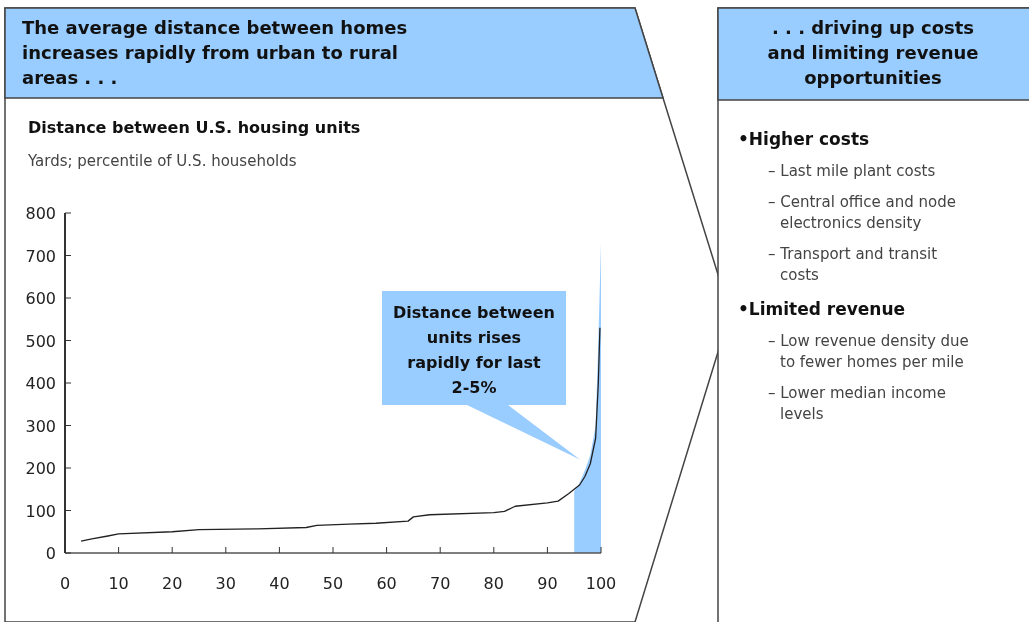 This screenshot has width=1029, height=622. Describe the element at coordinates (65, 583) in the screenshot. I see `x-tick-label: 0` at that location.